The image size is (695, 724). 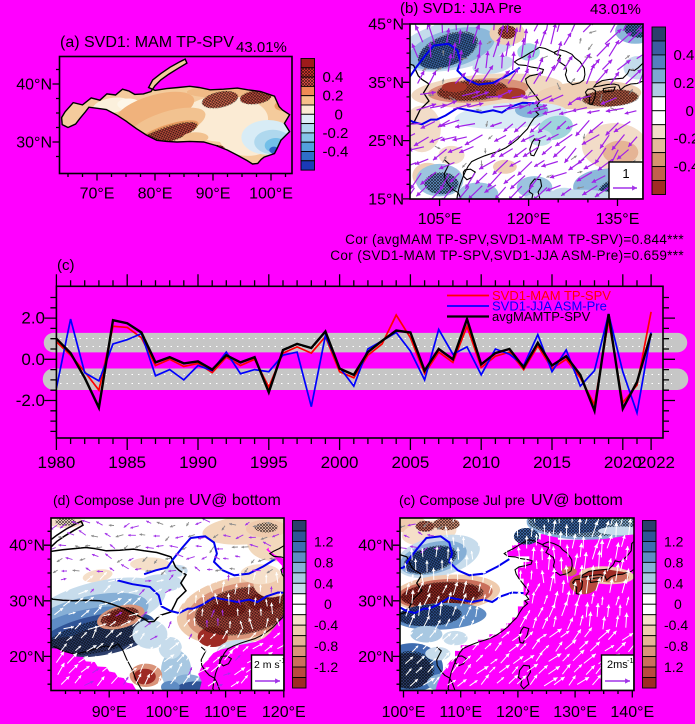 What do you see at coordinates (97, 194) in the screenshot?
I see `svg-text: 70°E` at bounding box center [97, 194].